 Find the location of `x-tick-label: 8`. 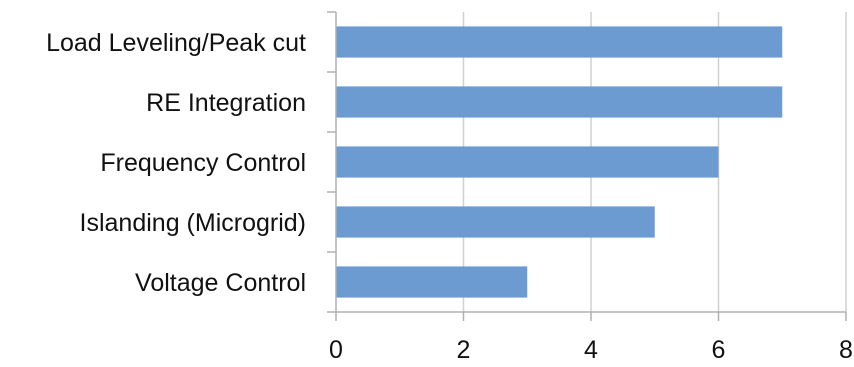

x-tick-label: 8 is located at coordinates (846, 350).